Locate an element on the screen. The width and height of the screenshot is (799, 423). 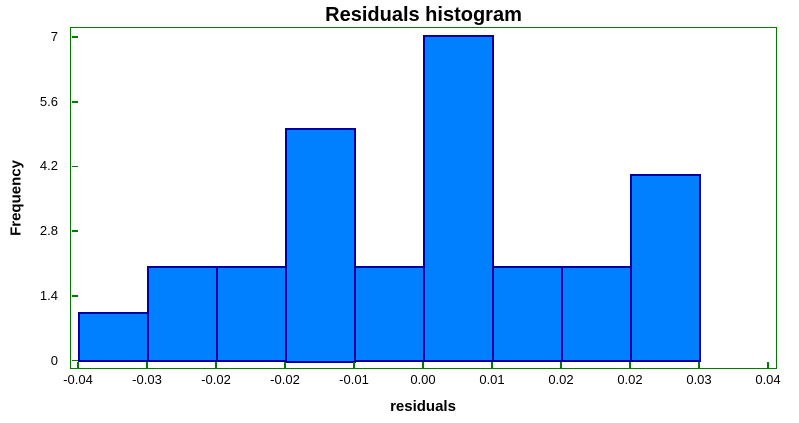
x-tick-label: -0.01 is located at coordinates (354, 379).